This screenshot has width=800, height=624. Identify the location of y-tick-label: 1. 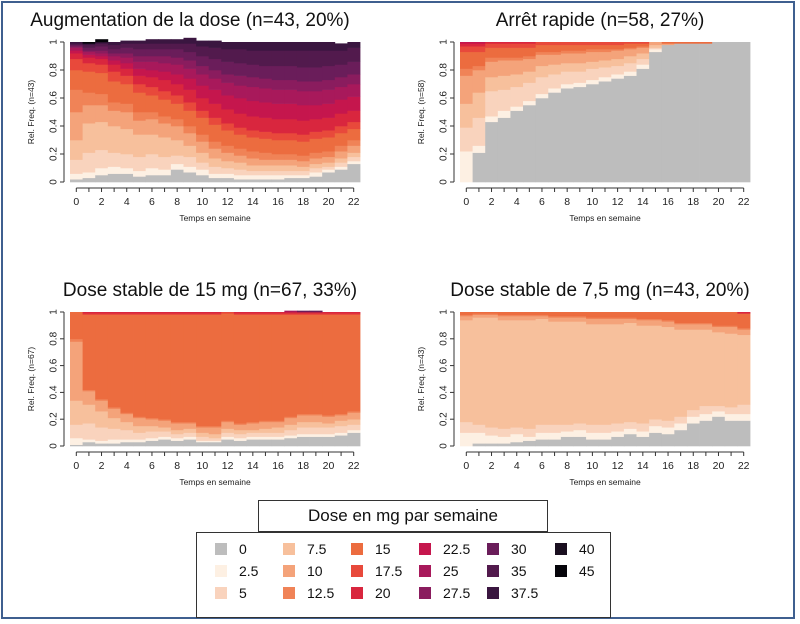
(54, 312).